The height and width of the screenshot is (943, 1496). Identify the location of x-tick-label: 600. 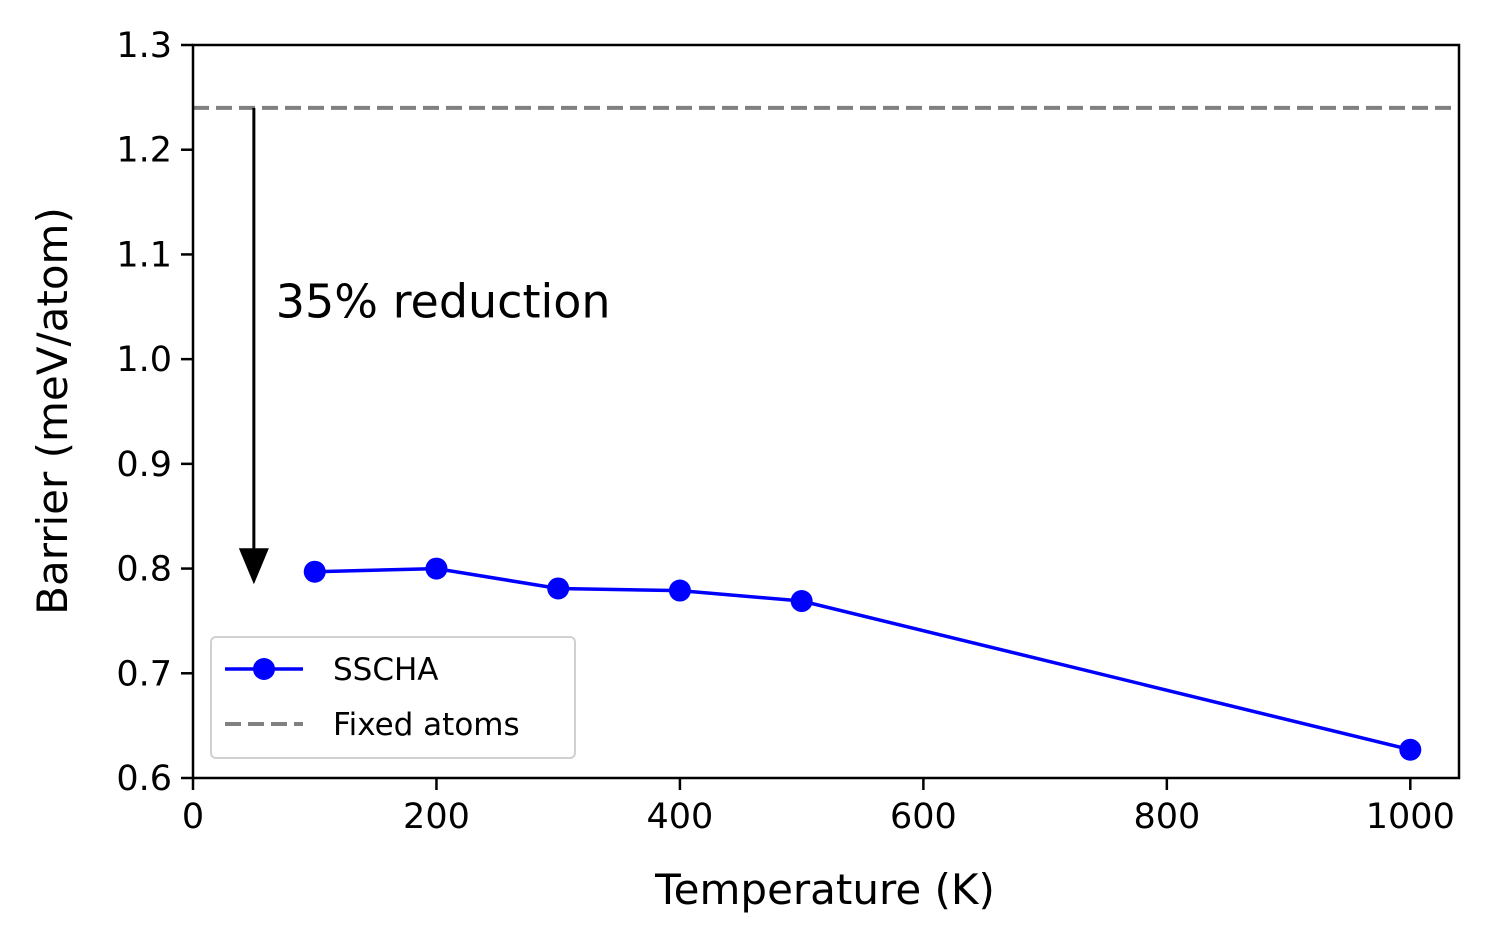
(923, 817).